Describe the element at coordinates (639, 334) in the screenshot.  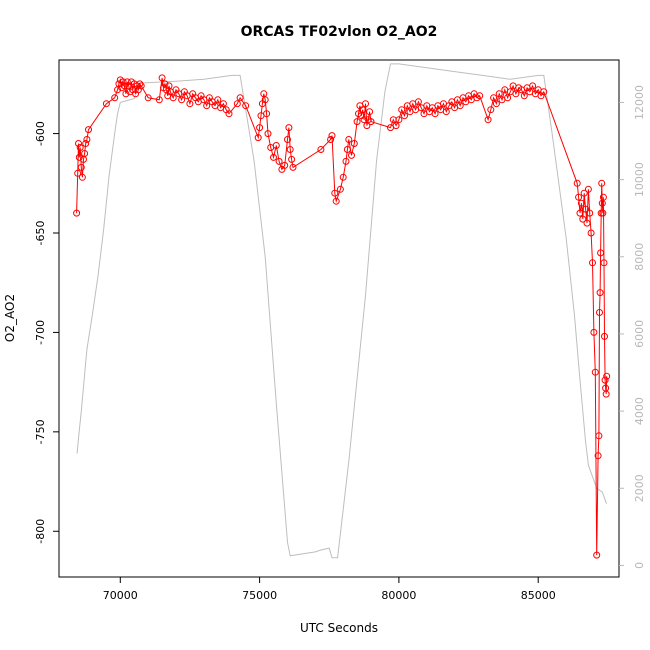
I see `y2-tick-label: 6000` at that location.